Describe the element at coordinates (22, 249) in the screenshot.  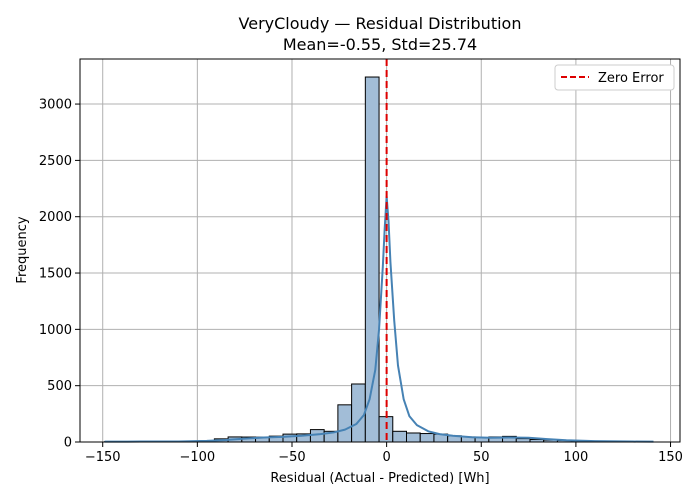
I see `y-axis-label: Frequency` at that location.